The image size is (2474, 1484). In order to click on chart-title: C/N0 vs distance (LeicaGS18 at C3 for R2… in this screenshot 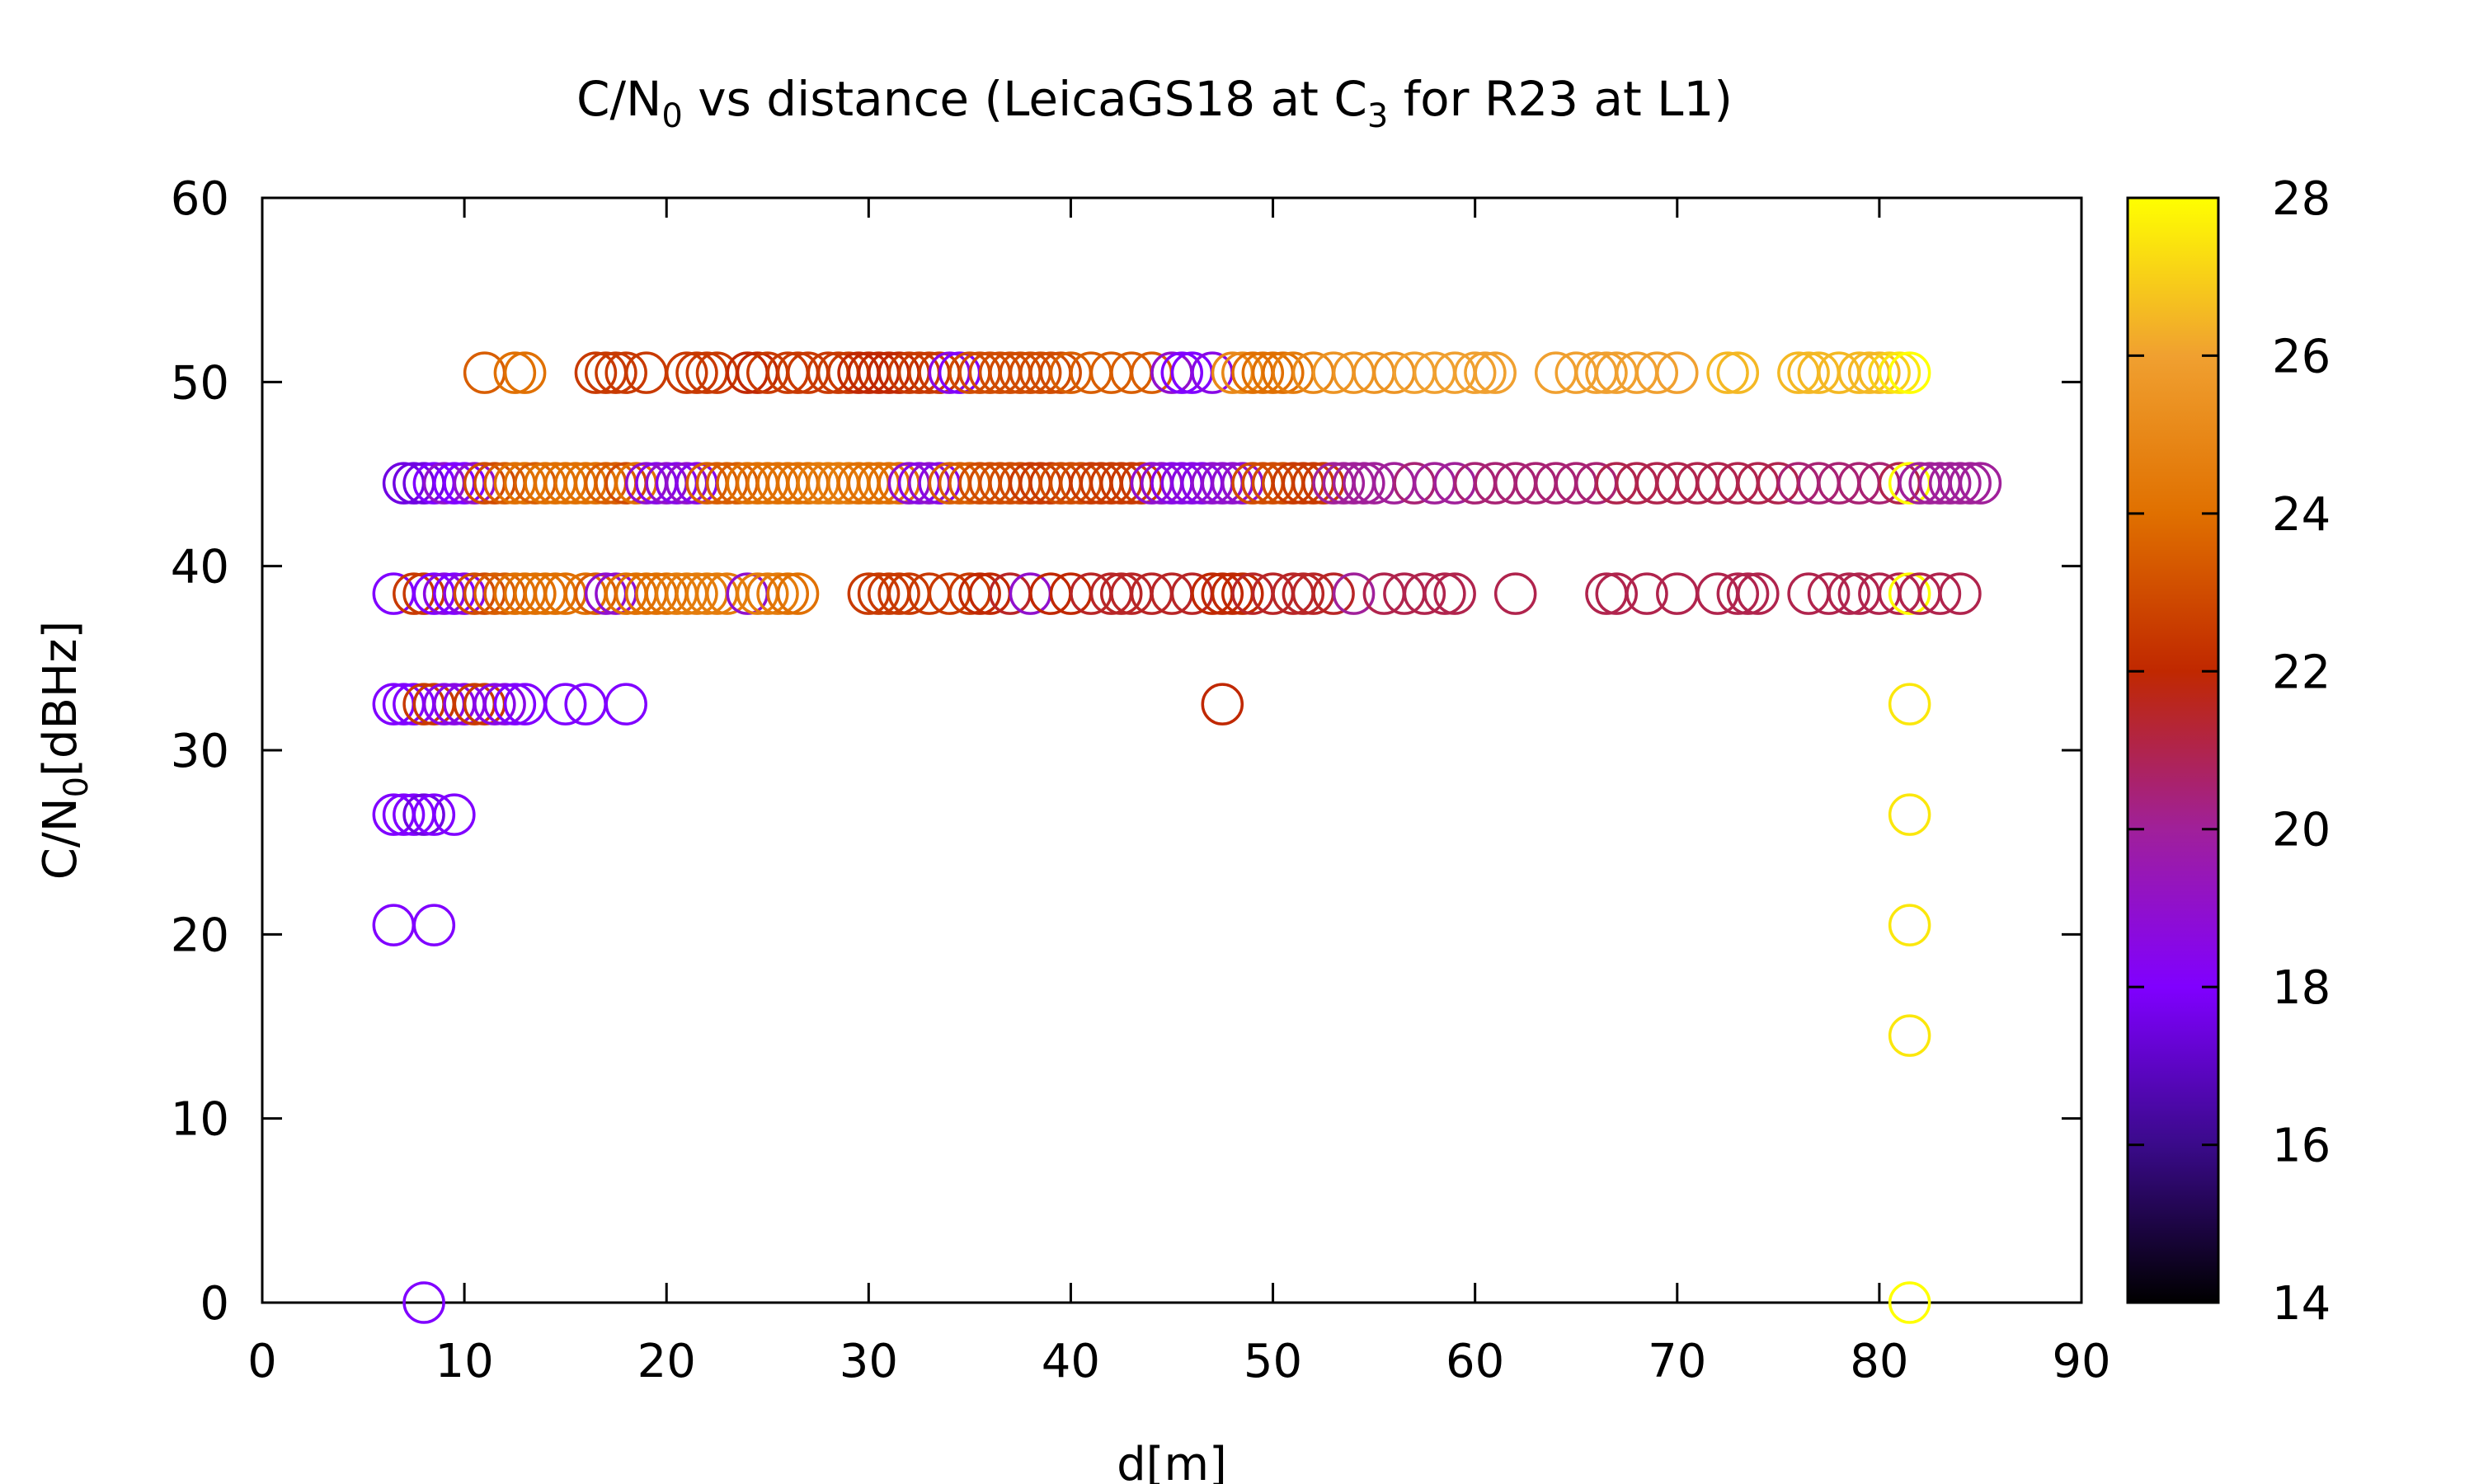, I will do `click(1154, 103)`.